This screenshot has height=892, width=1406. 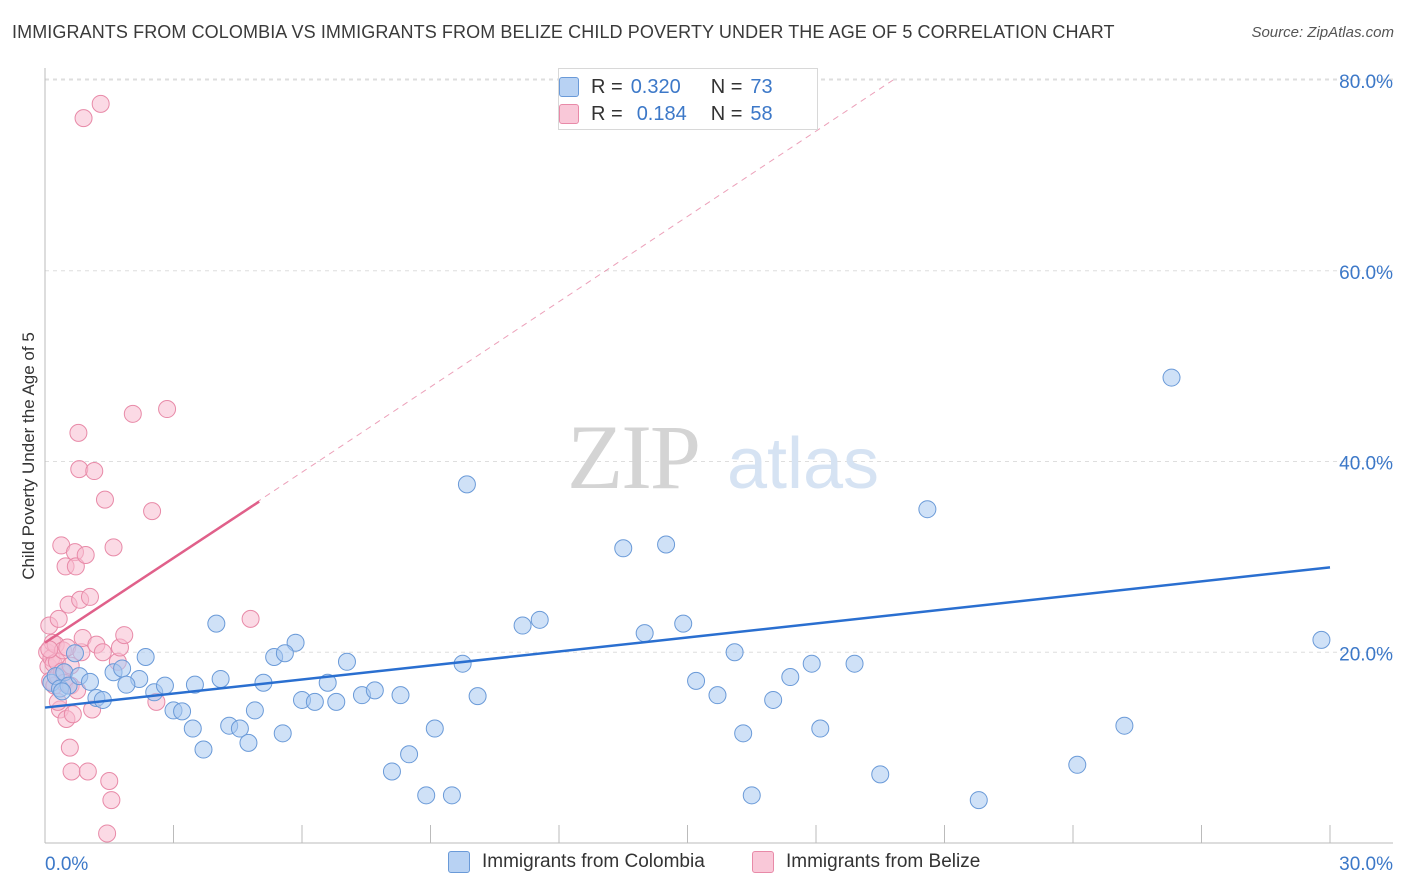 I want to click on y-tick-label: 60.0%, so click(x=1366, y=273).